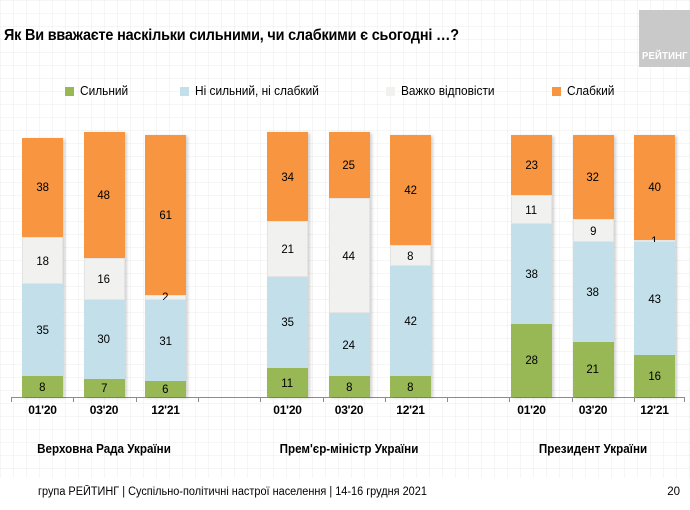 The image size is (690, 510). I want to click on bar-value-label: 2, so click(165, 297).